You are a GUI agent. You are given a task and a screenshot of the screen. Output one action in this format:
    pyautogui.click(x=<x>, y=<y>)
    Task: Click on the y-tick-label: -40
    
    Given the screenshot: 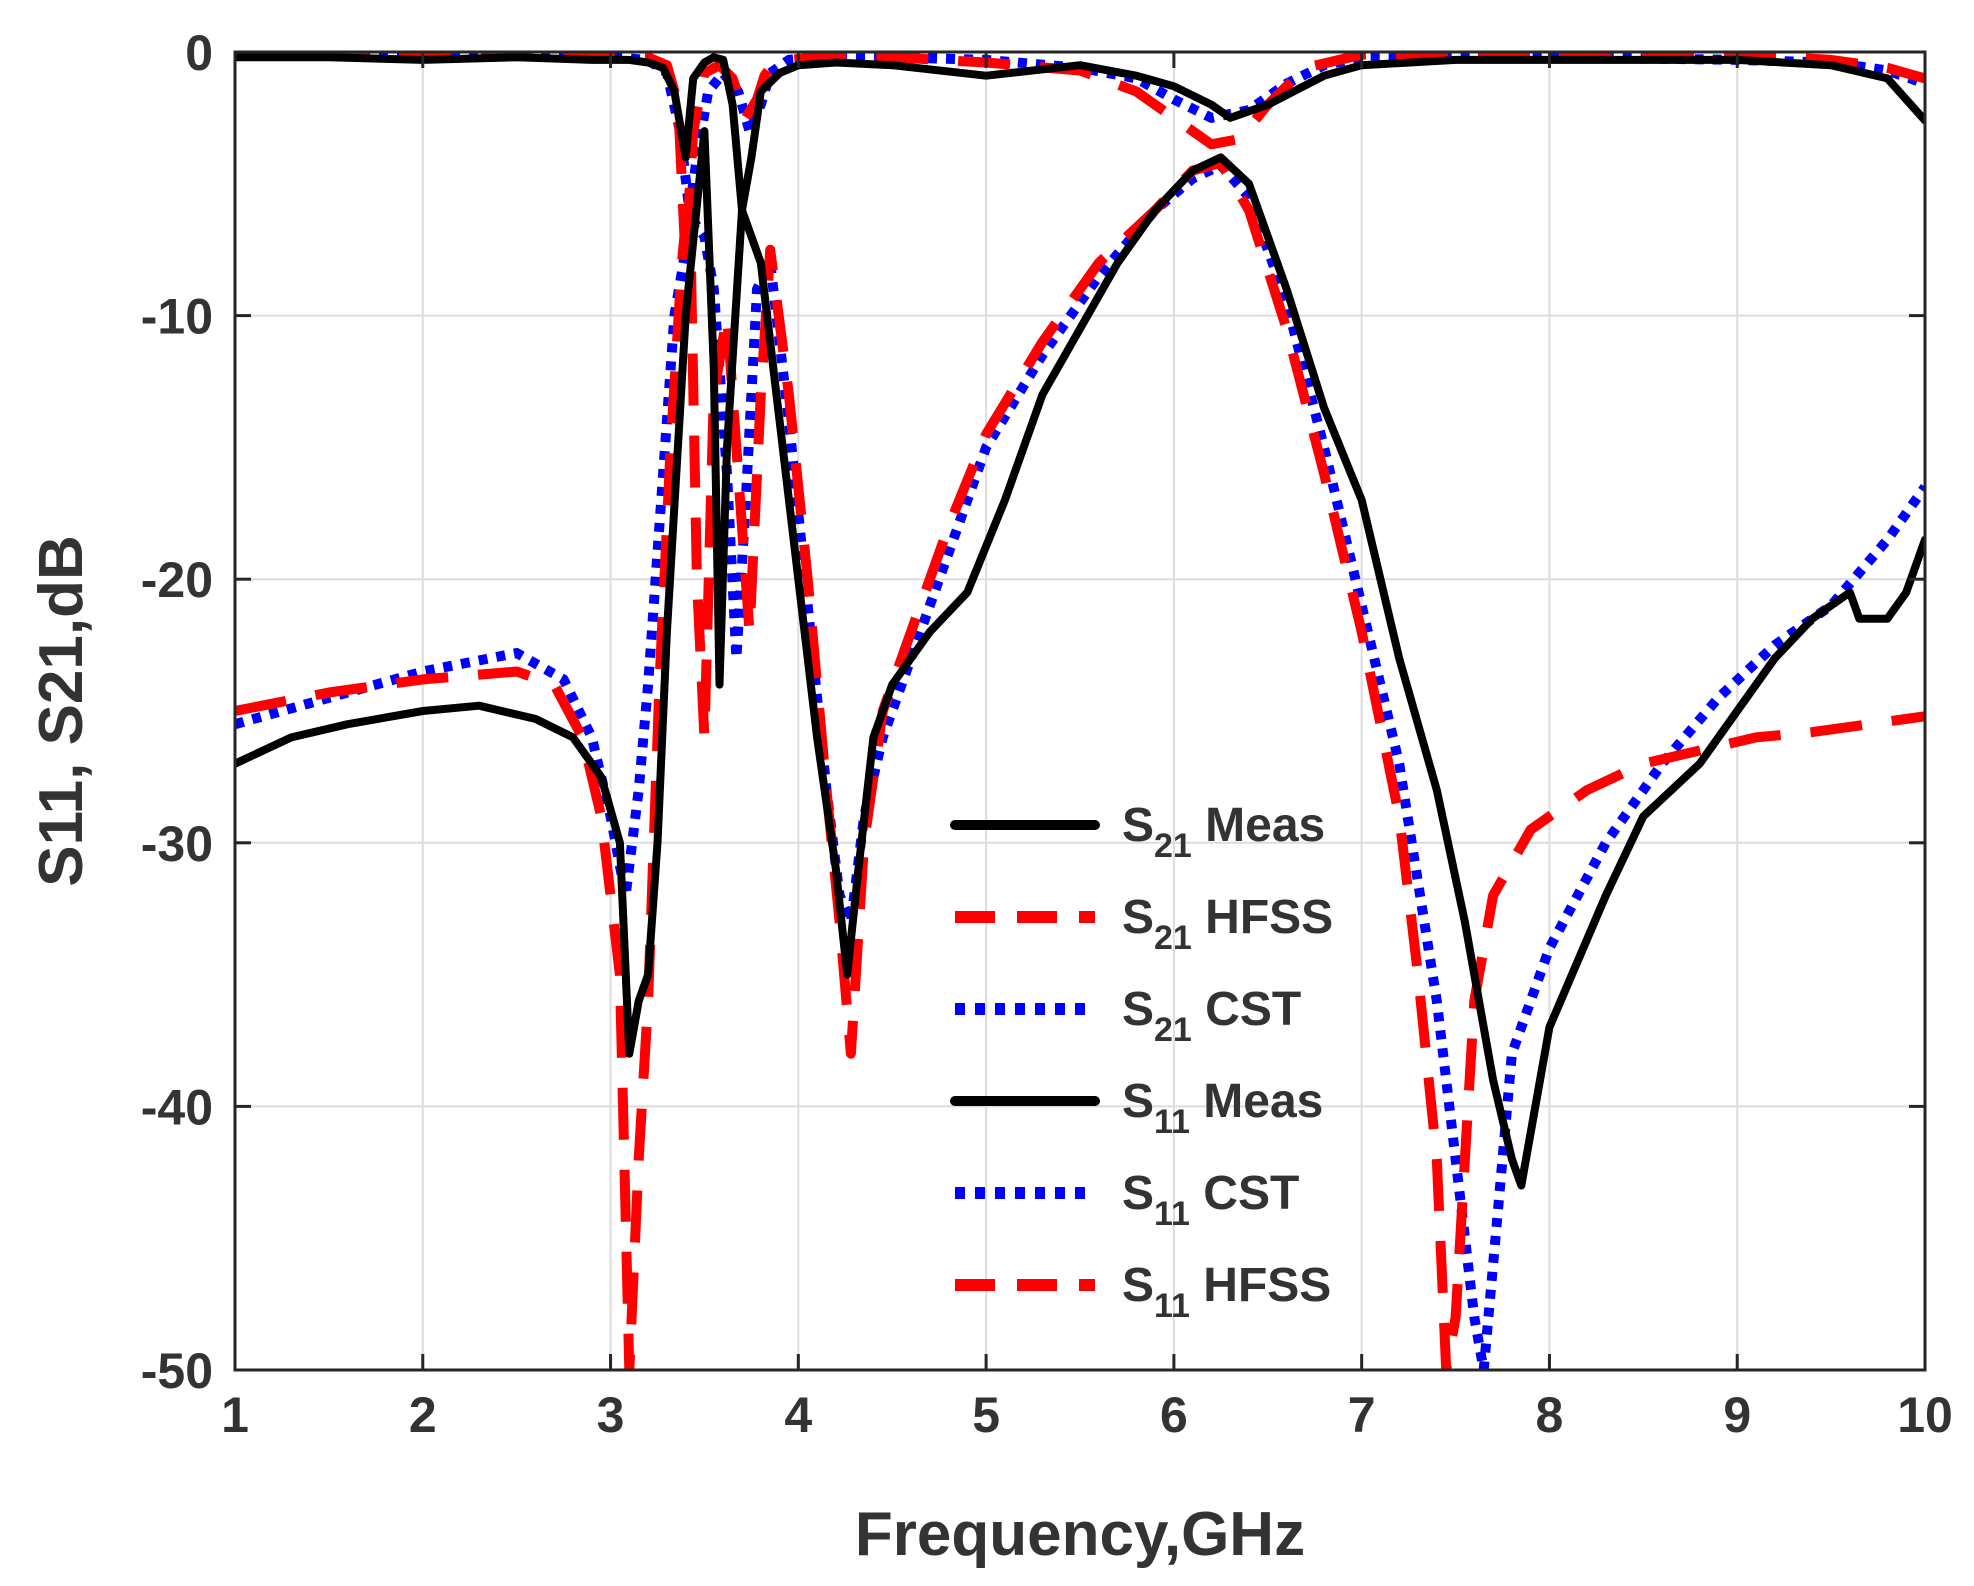 What is the action you would take?
    pyautogui.click(x=177, y=1107)
    